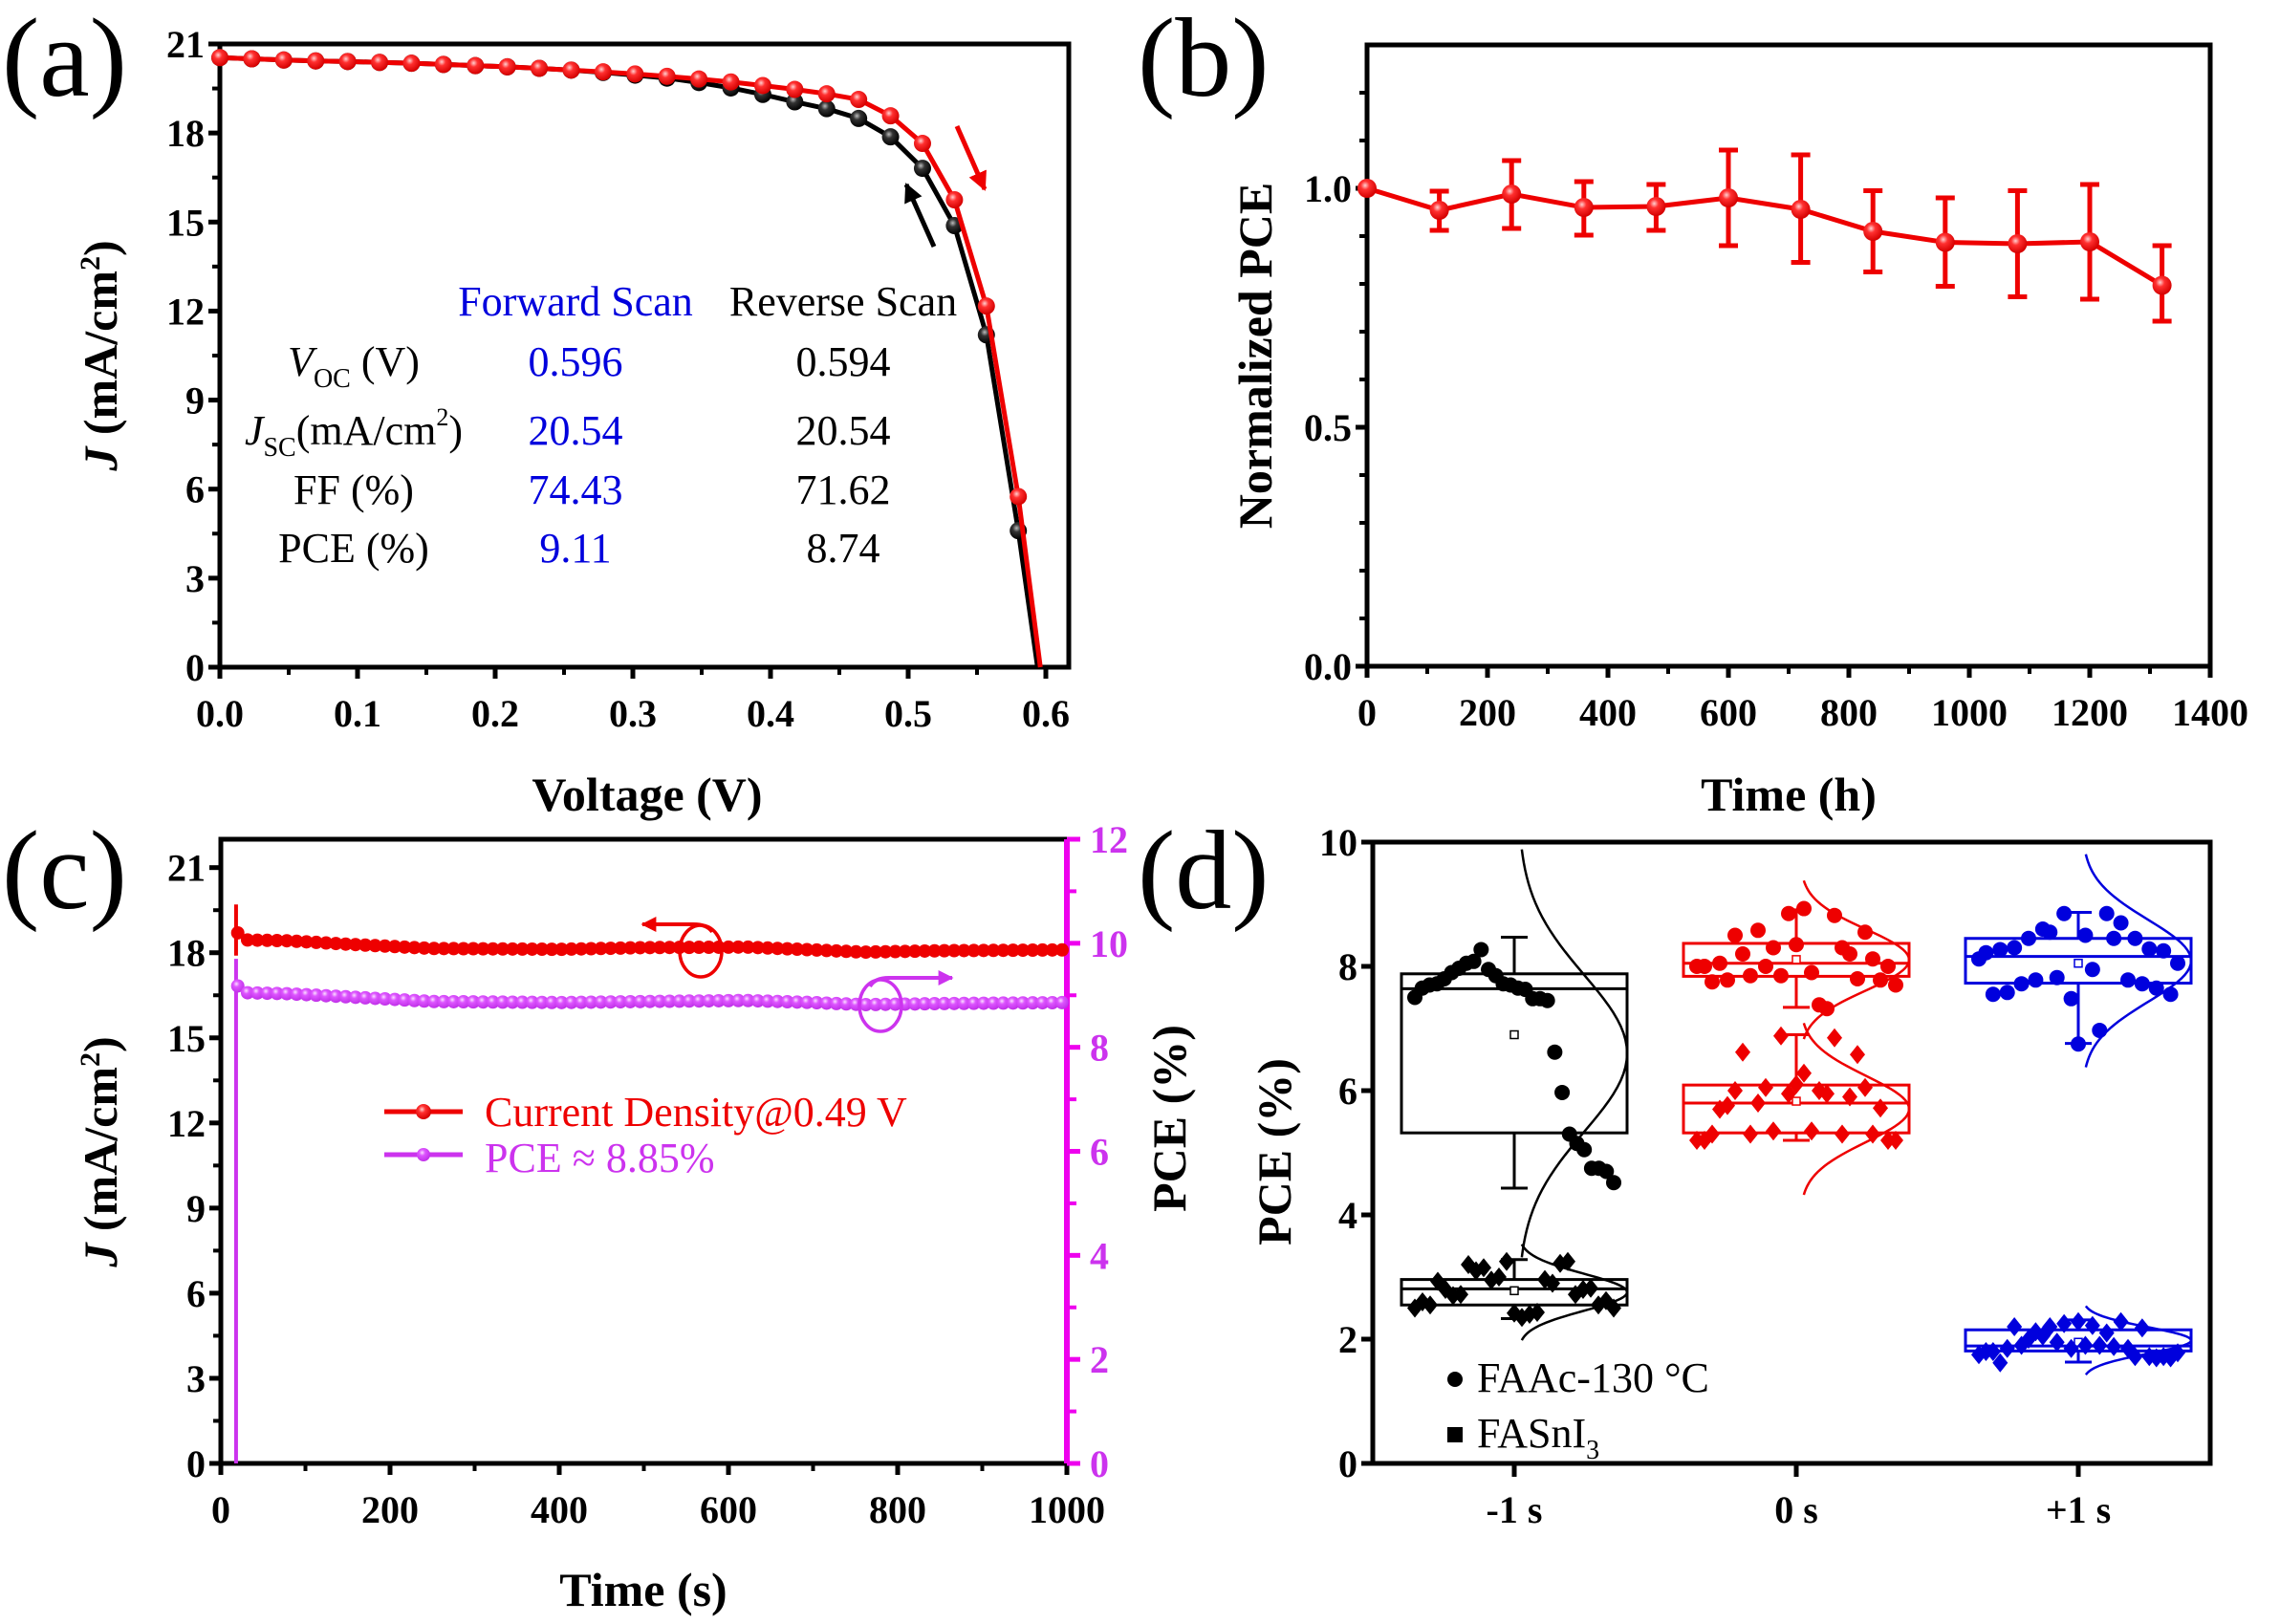 The width and height of the screenshot is (2280, 1624). What do you see at coordinates (1099, 1360) in the screenshot?
I see `right-y-tick-label: 2` at bounding box center [1099, 1360].